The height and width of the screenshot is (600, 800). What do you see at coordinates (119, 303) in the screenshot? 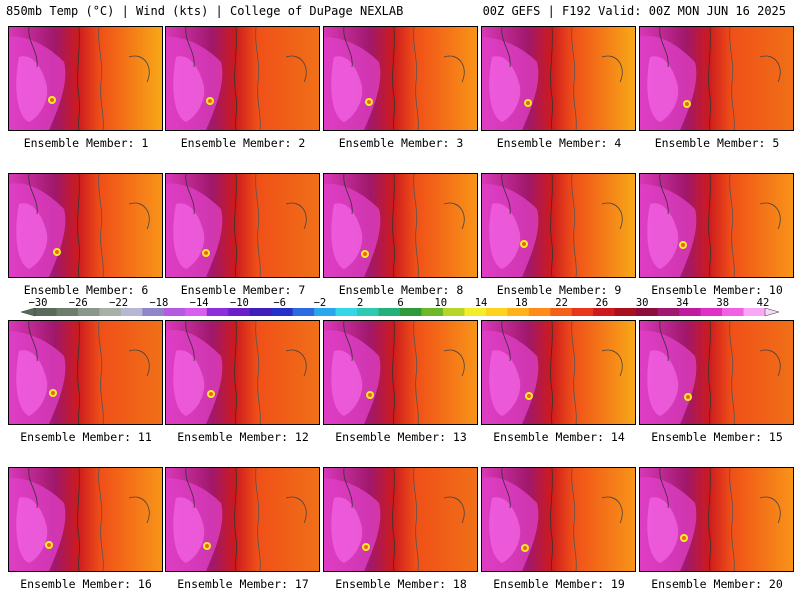
I see `colorbar-tick-label: −22` at bounding box center [119, 303].